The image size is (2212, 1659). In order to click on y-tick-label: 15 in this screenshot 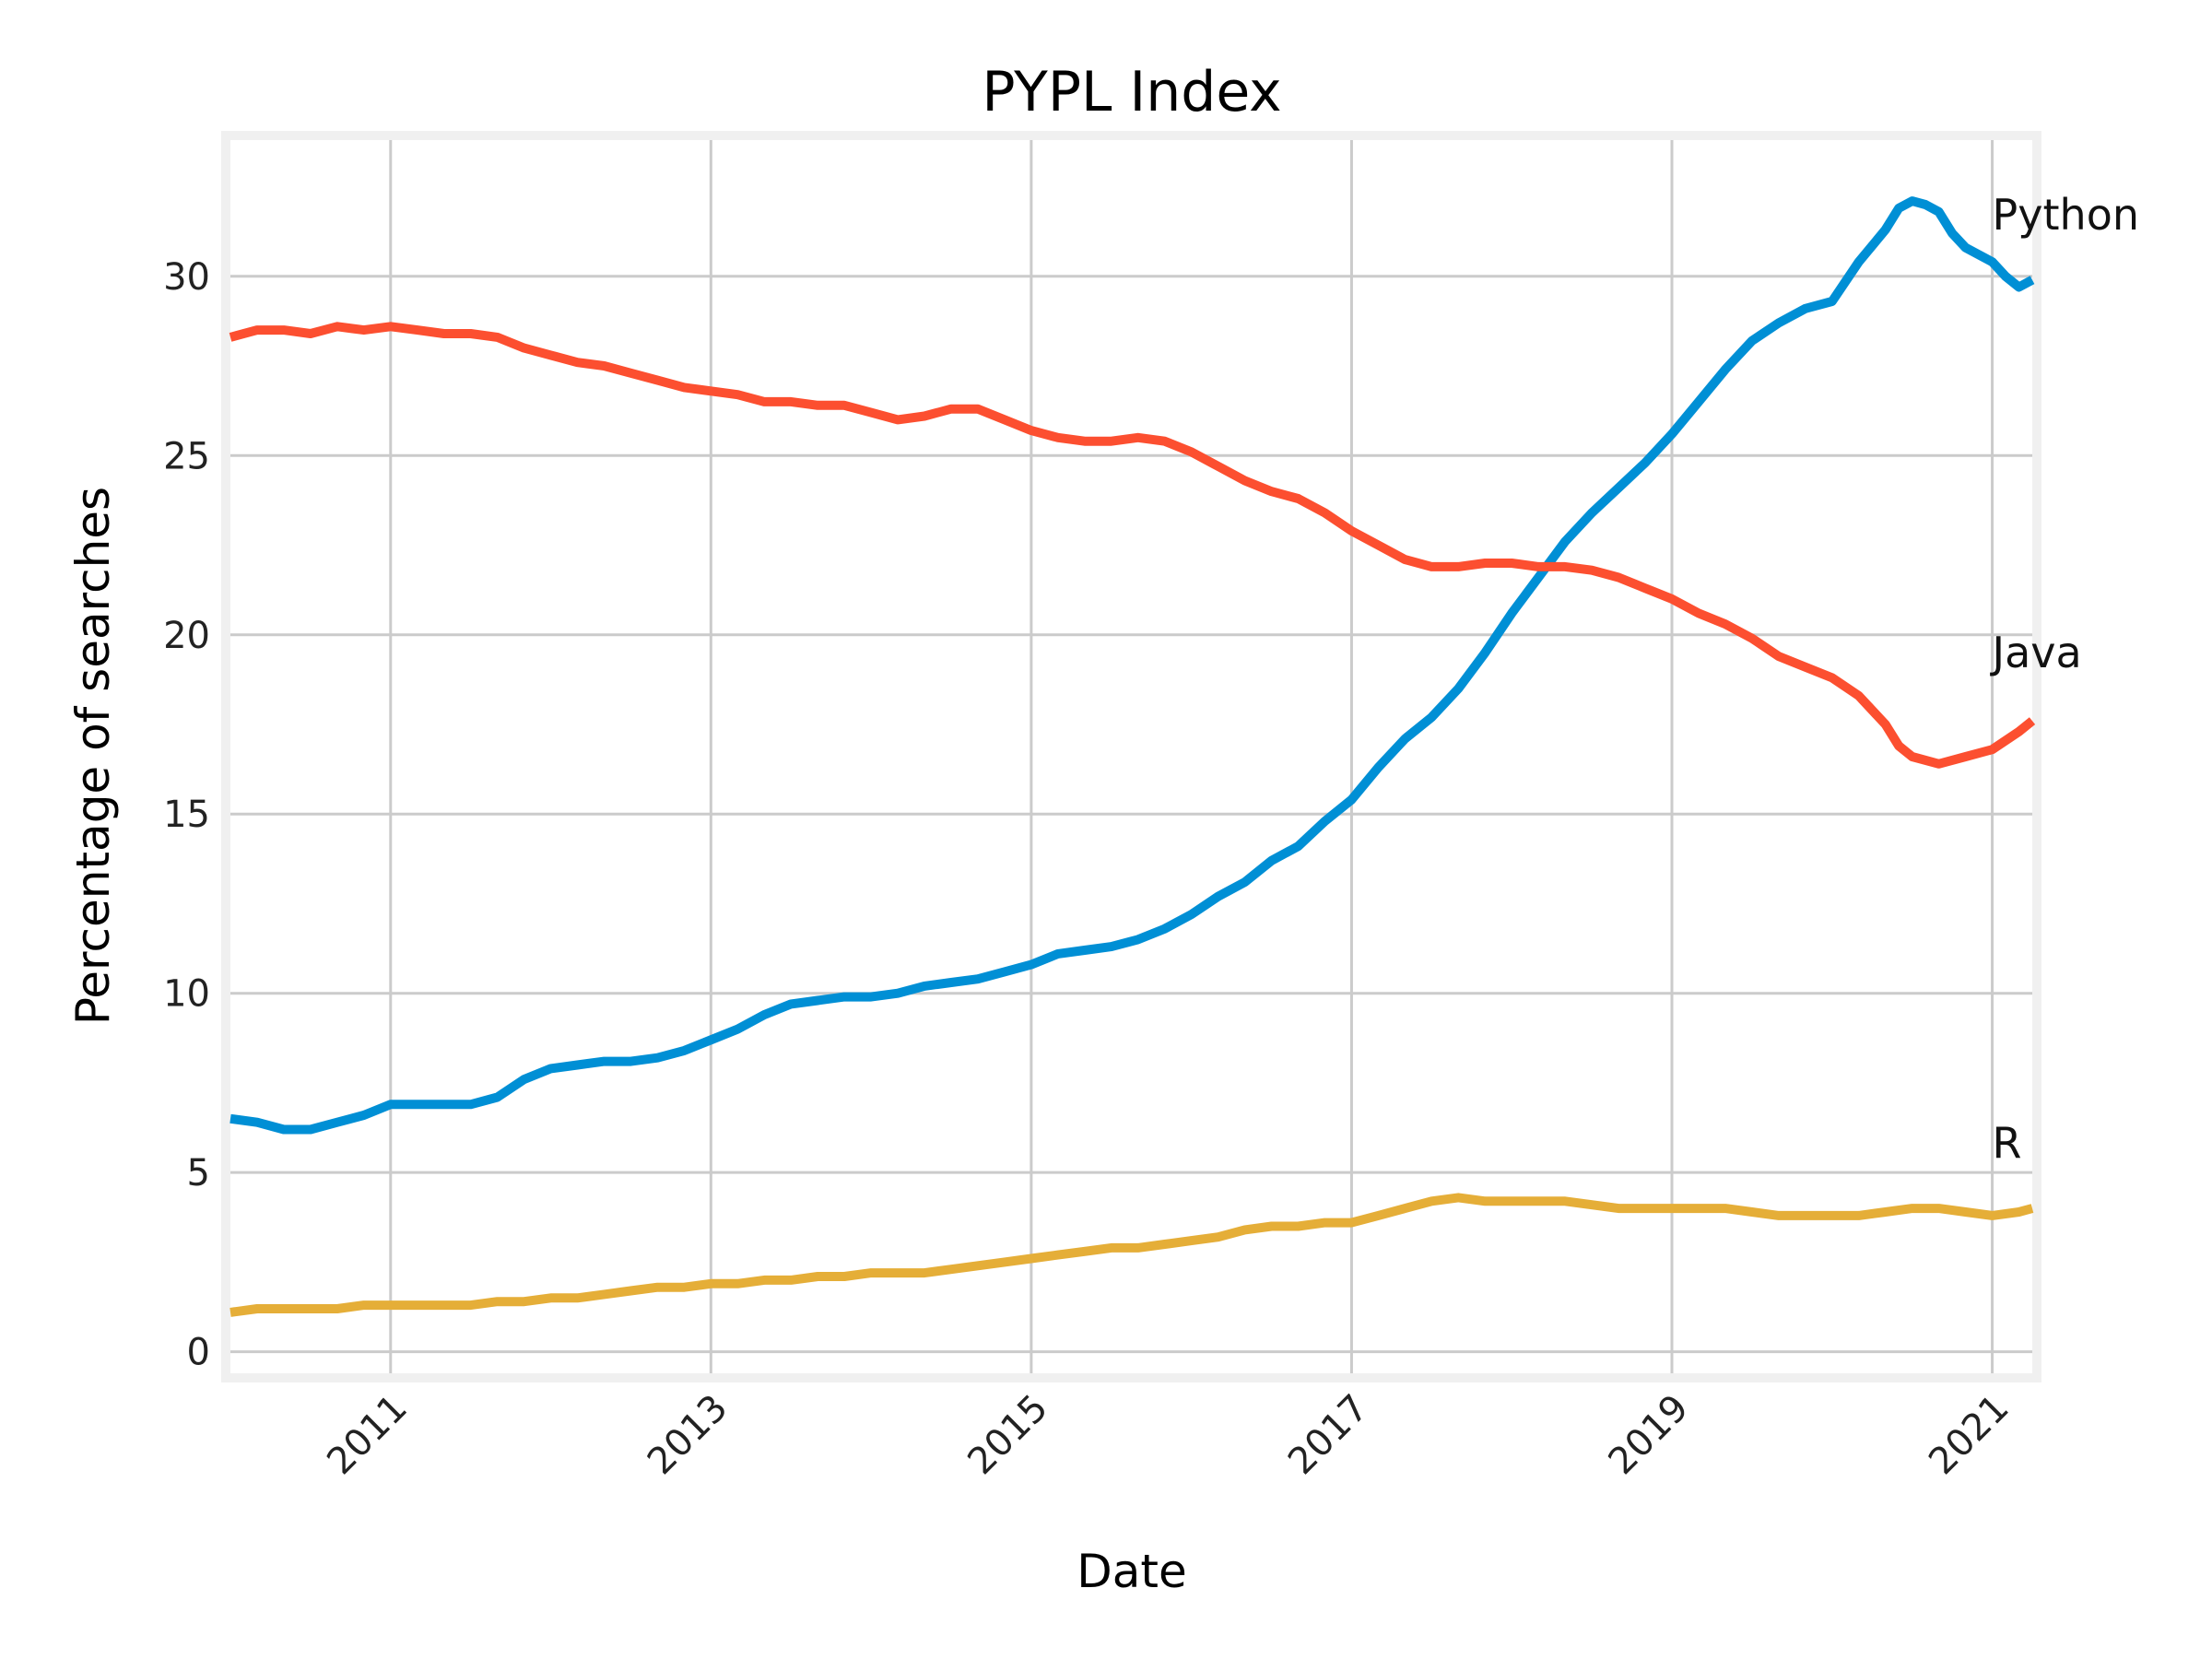, I will do `click(186, 815)`.